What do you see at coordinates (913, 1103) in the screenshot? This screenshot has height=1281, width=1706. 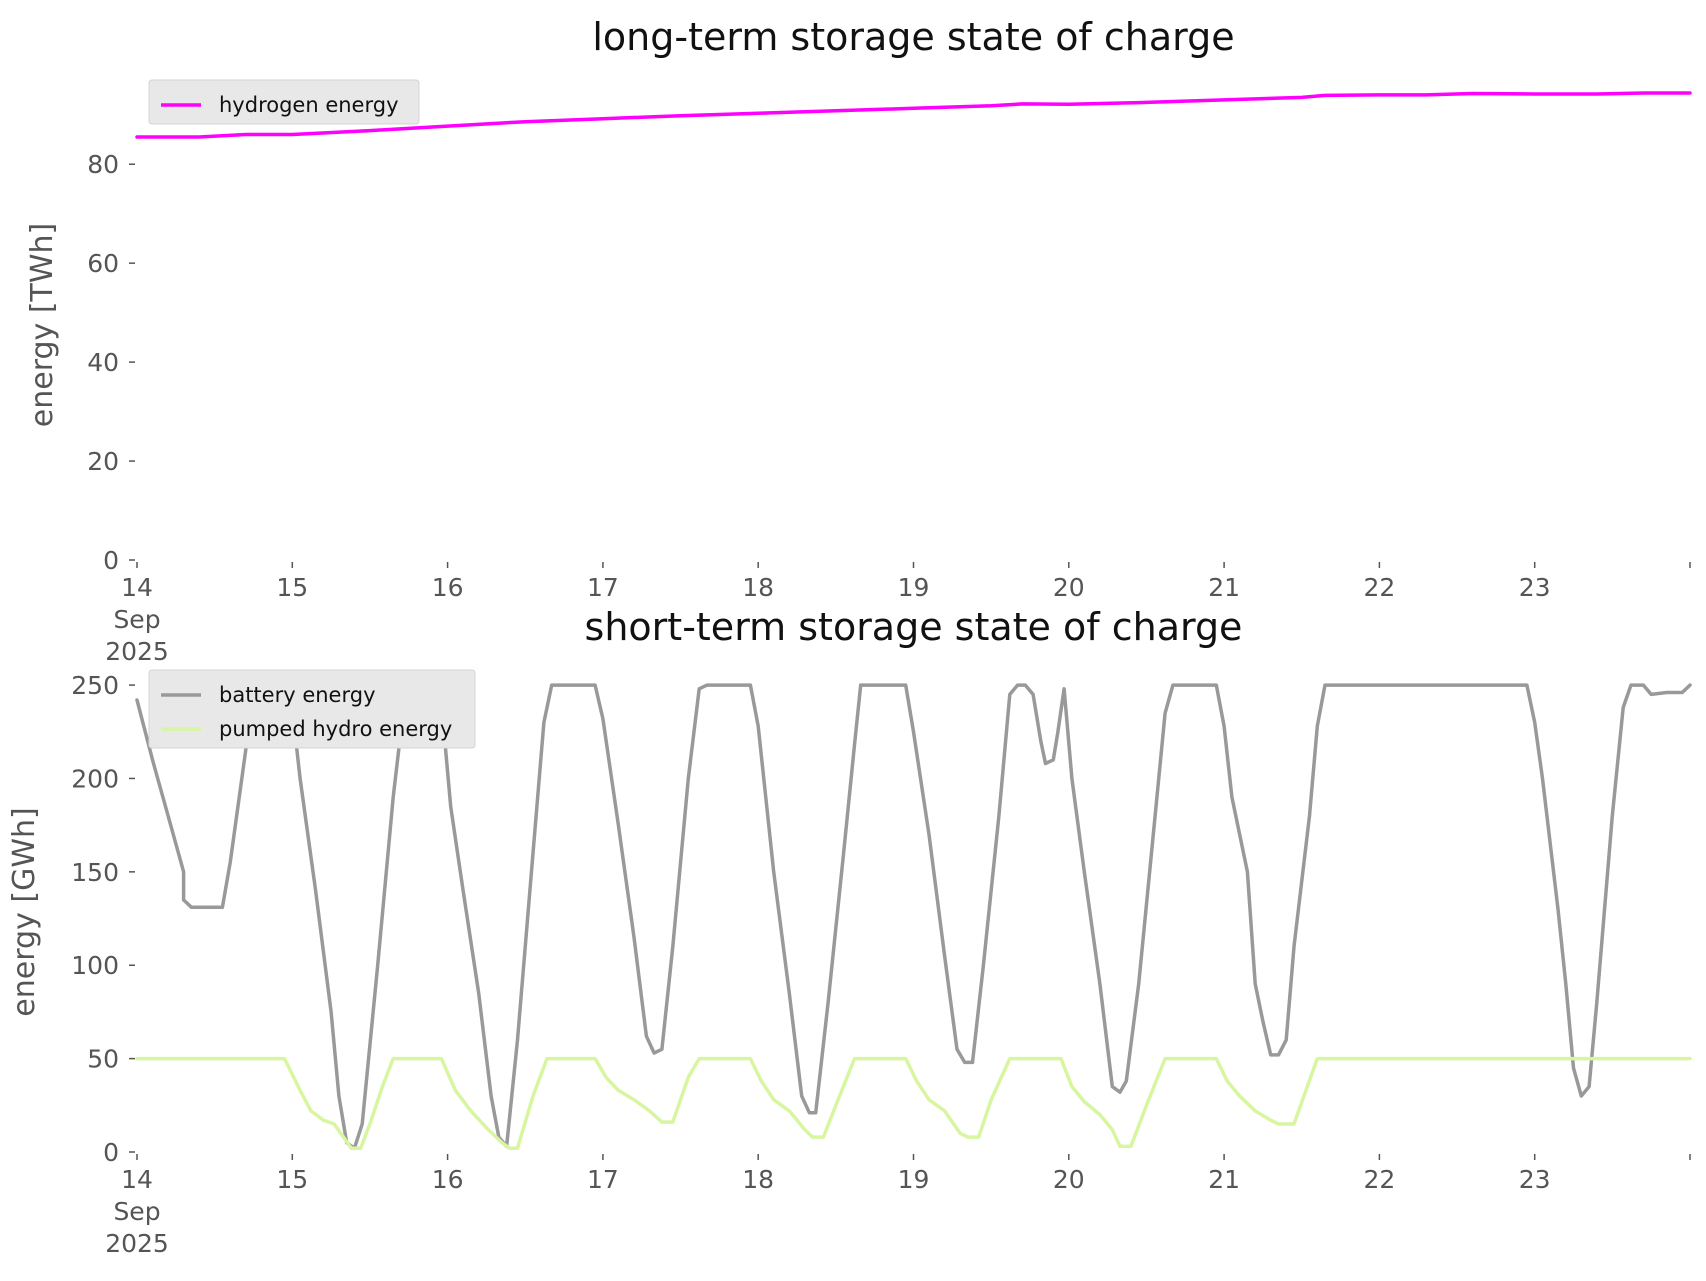 I see `series-line-pumped-hydro-energy` at bounding box center [913, 1103].